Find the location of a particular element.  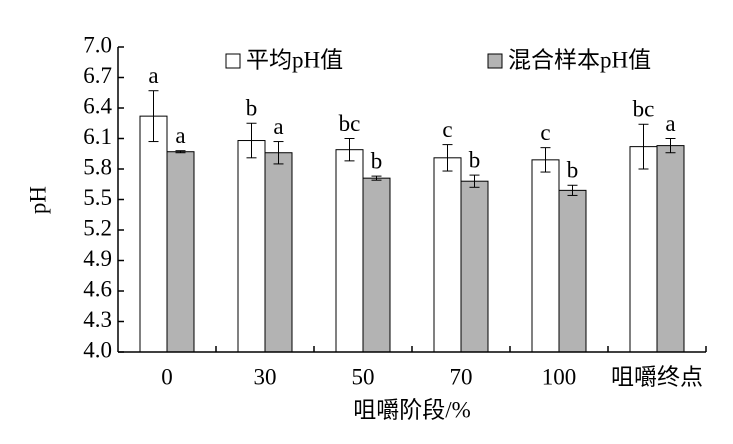

y-tick-label: 6.7 is located at coordinates (97, 75).